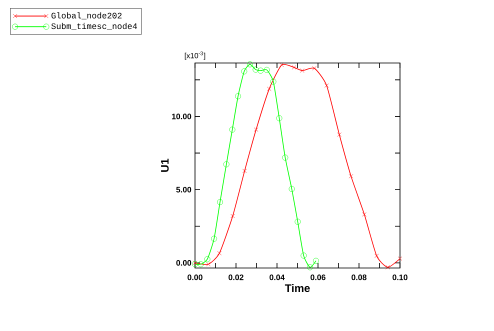 The image size is (494, 331). Describe the element at coordinates (165, 165) in the screenshot. I see `y-axis-title: U1` at that location.